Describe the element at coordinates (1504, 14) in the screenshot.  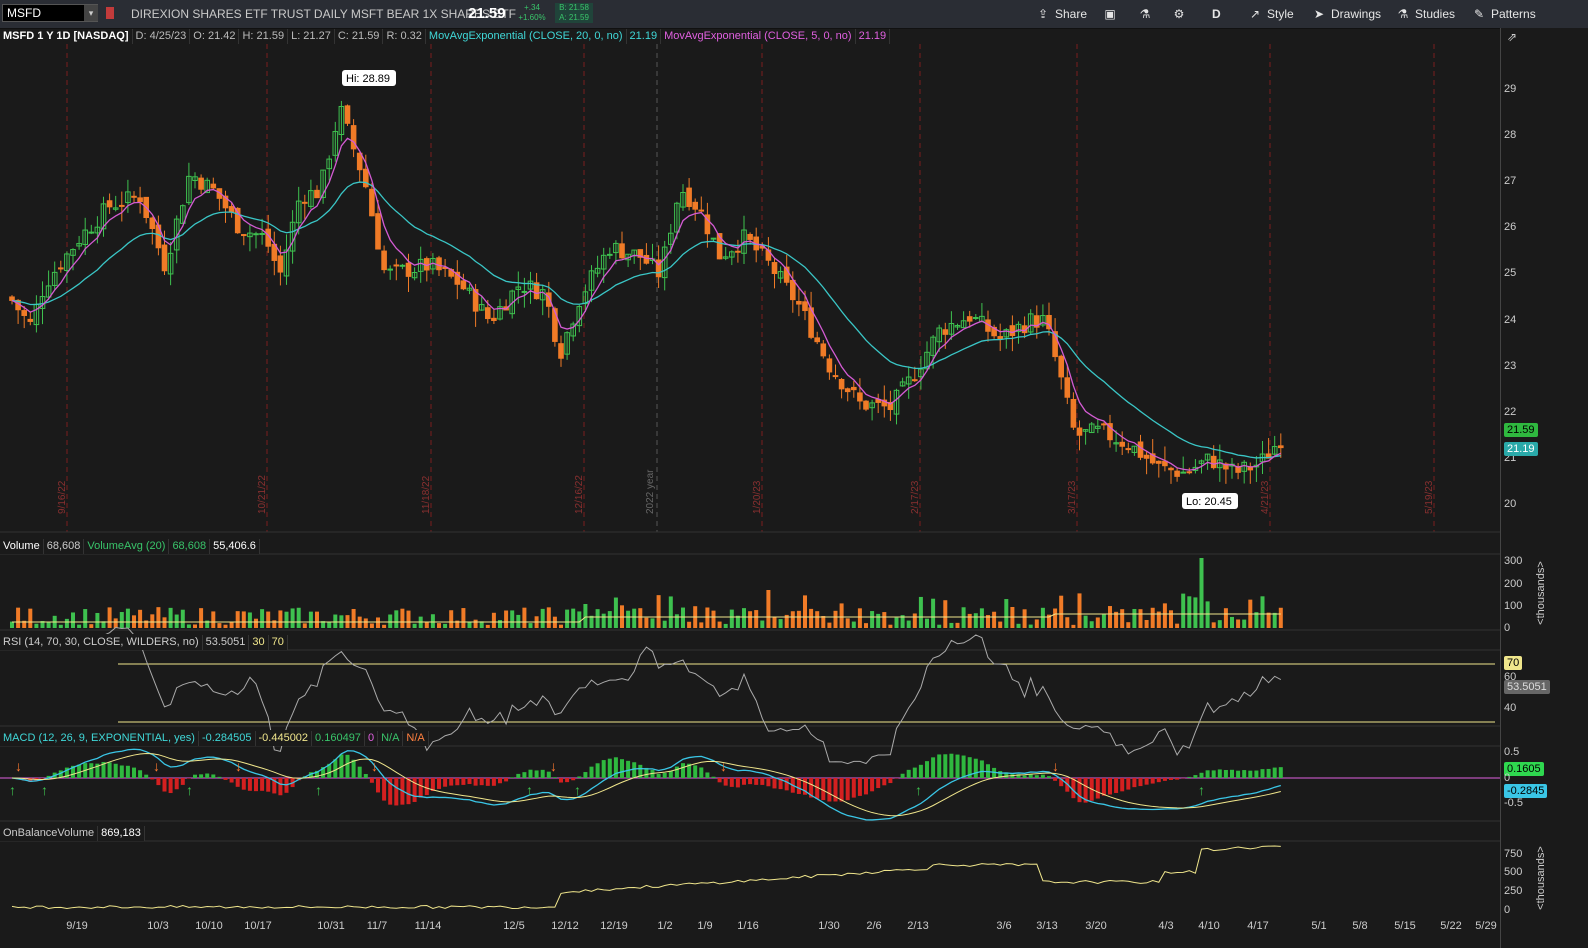
I see `patterns-button: ✎ Patterns` at that location.